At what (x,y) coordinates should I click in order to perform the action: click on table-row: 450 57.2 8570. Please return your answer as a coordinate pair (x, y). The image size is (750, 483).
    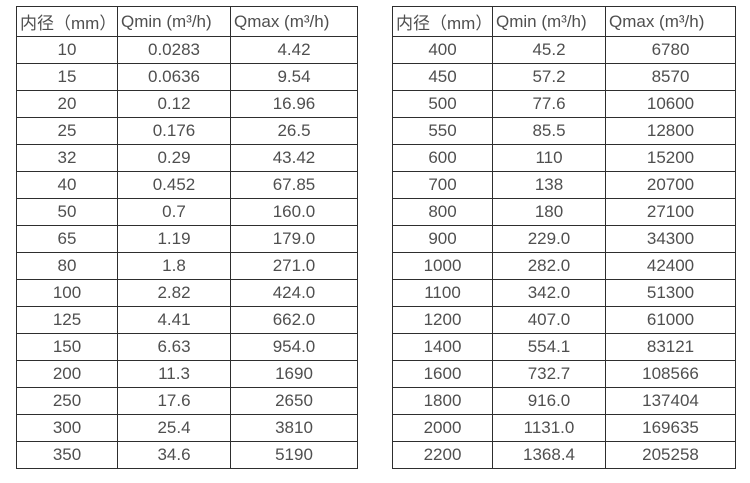
    Looking at the image, I should click on (564, 77).